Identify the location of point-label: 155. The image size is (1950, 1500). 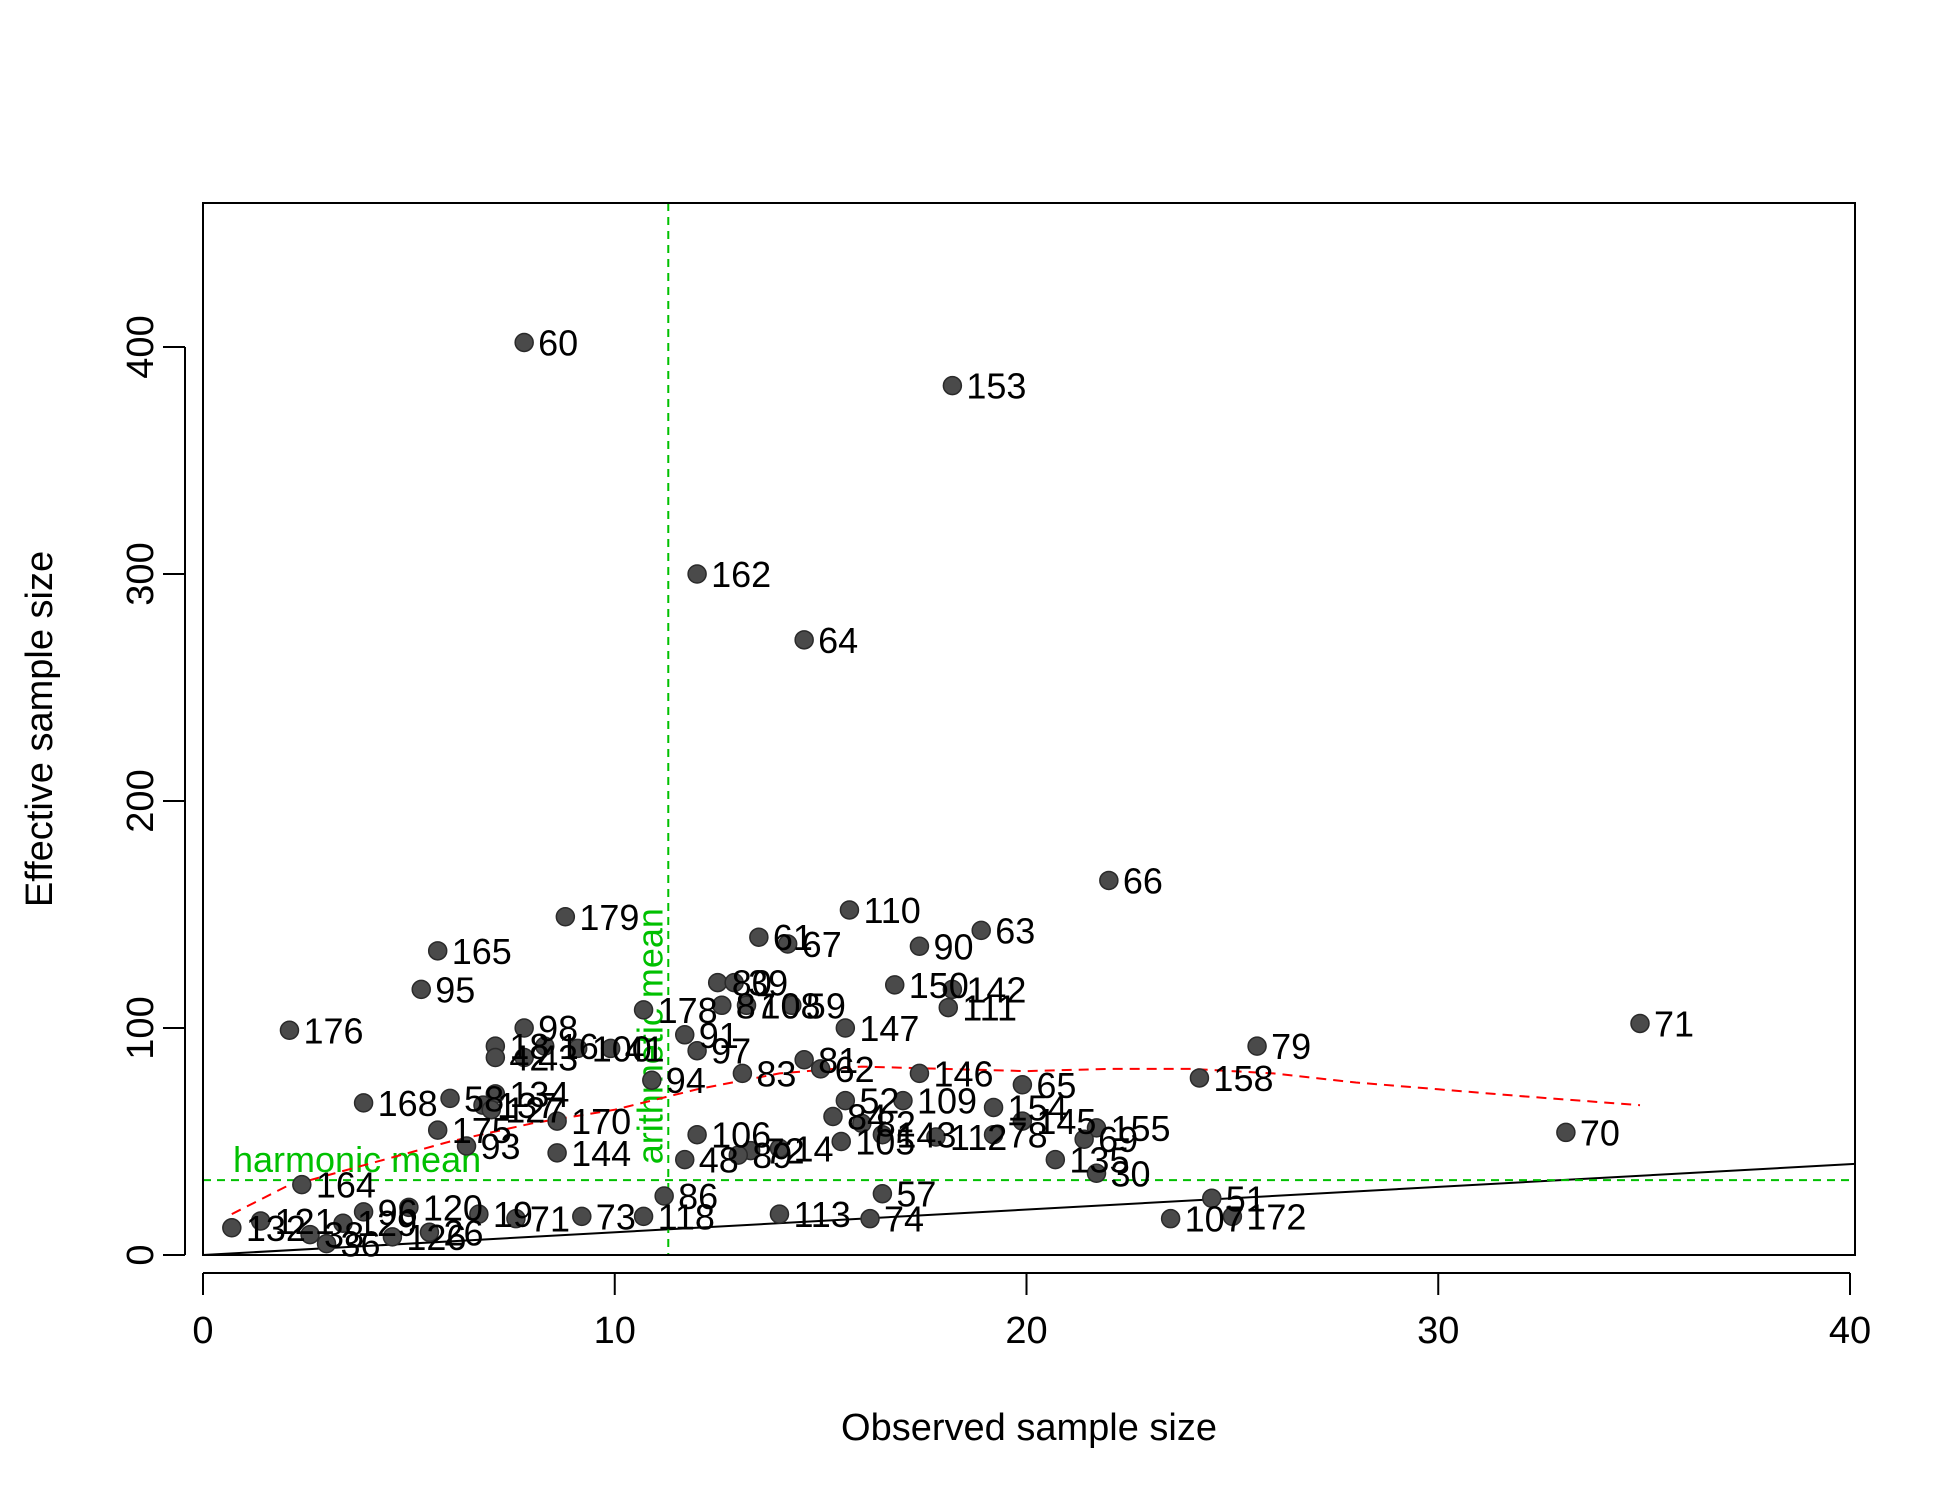
(1140, 1128).